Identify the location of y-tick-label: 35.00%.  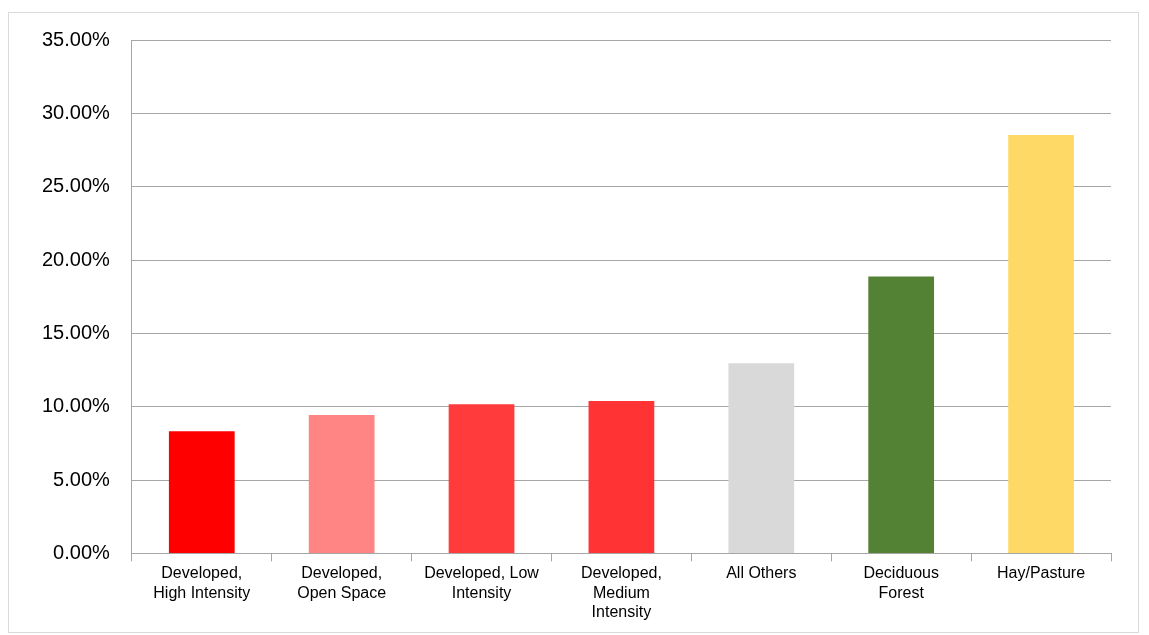
(76, 38).